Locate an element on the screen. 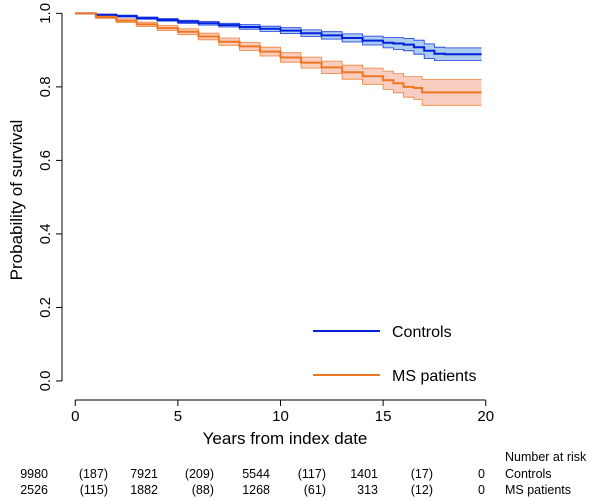 Image resolution: width=602 pixels, height=500 pixels. y-tick-label: 0.0 is located at coordinates (45, 381).